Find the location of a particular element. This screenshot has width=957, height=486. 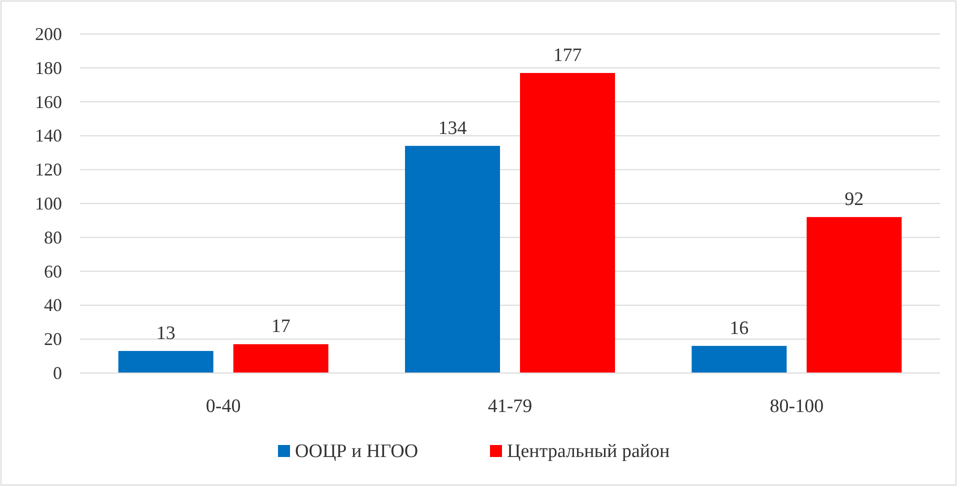

data-label: 17 is located at coordinates (280, 327).